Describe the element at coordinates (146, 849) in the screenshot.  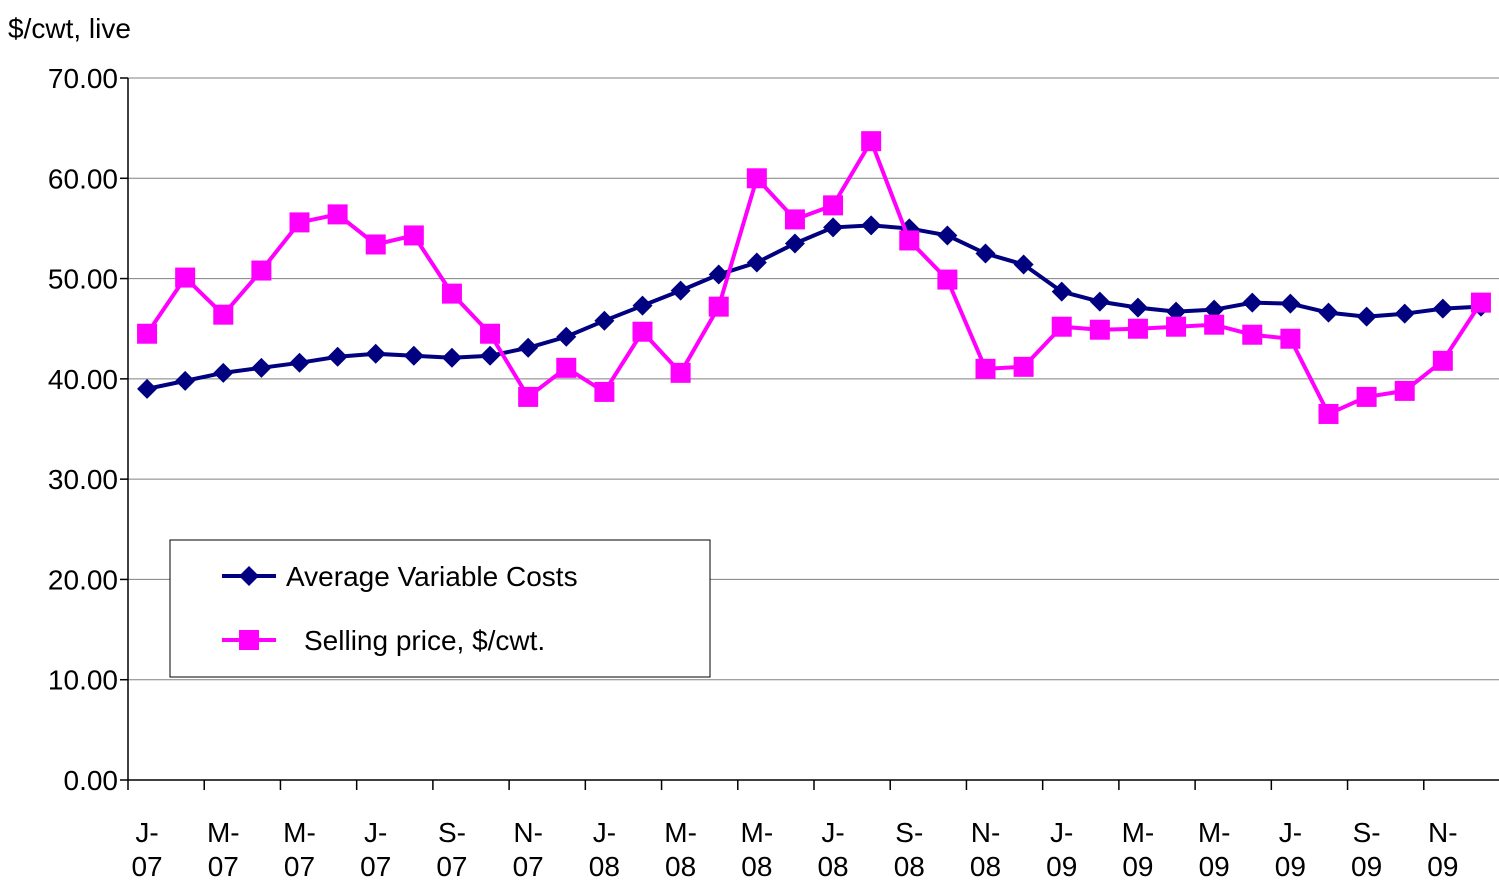
I see `x-tick-label: J-07` at that location.